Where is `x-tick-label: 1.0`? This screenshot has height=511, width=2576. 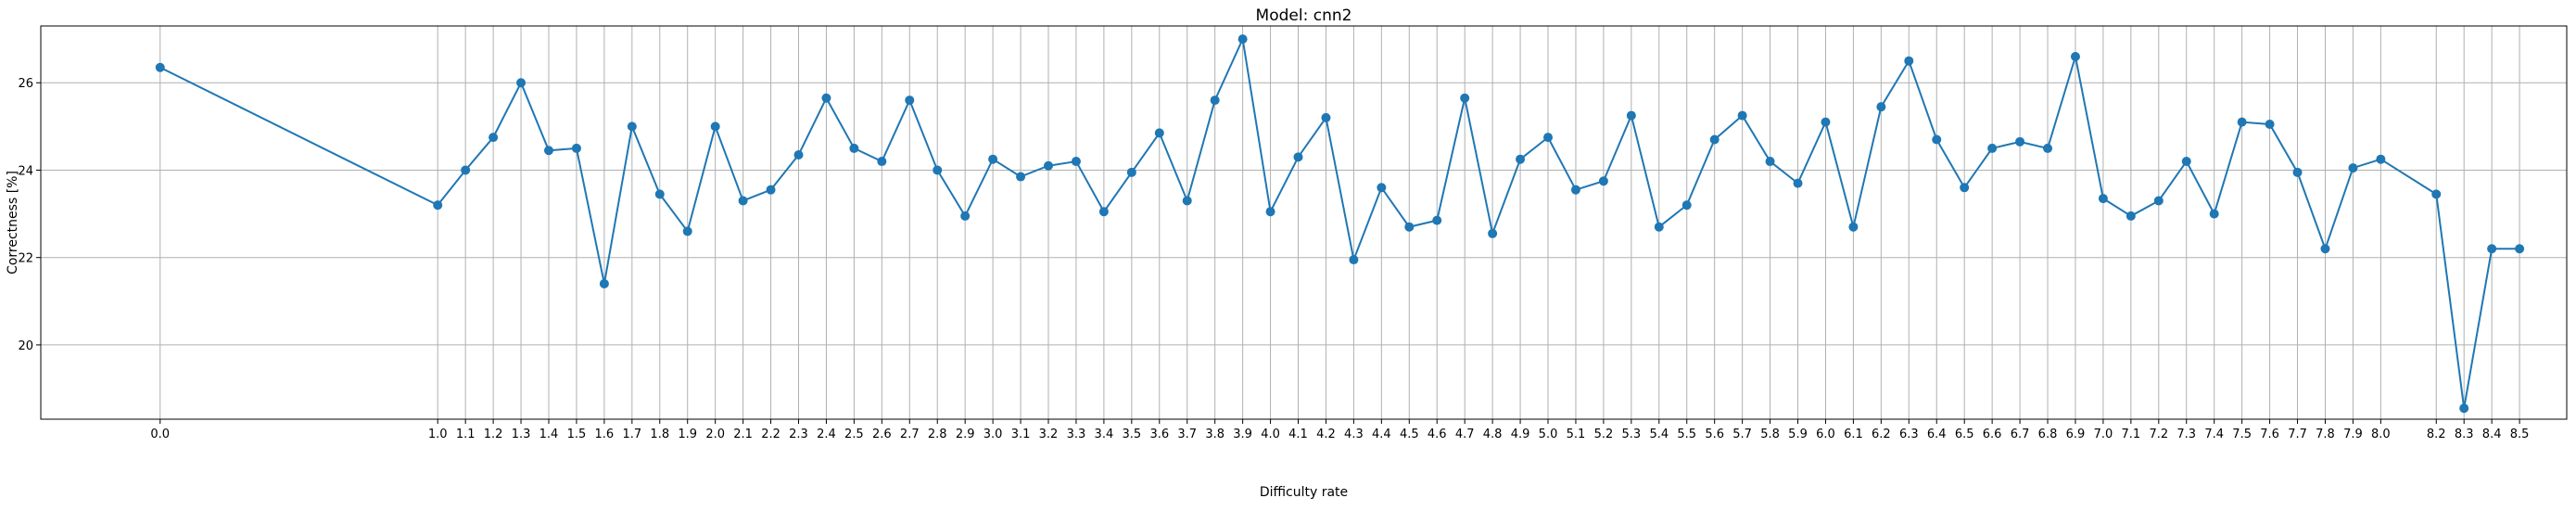
x-tick-label: 1.0 is located at coordinates (438, 434).